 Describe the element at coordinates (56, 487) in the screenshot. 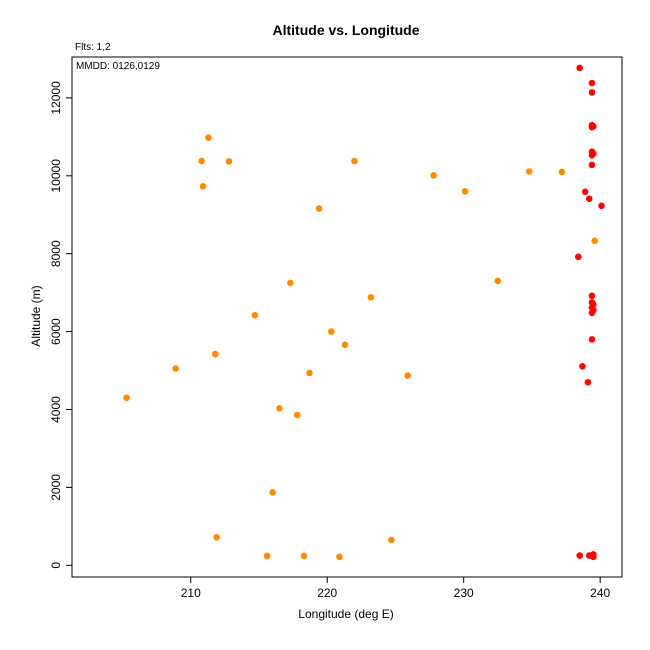

I see `y-tick-label-2000: 2000` at that location.